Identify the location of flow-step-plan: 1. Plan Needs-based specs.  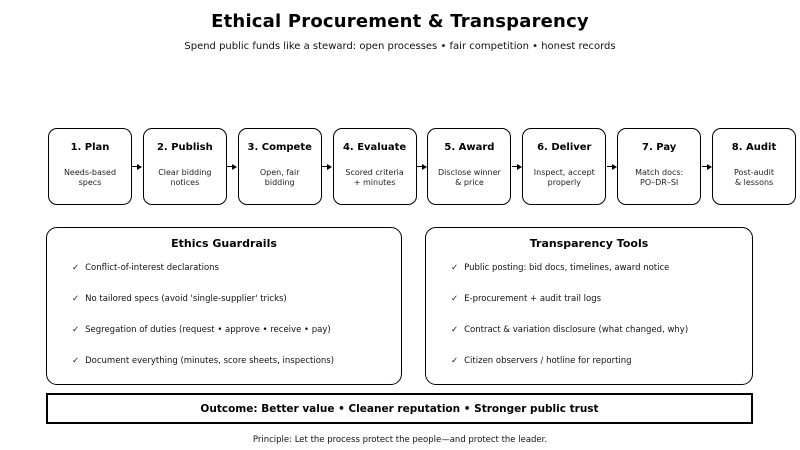
(90, 166).